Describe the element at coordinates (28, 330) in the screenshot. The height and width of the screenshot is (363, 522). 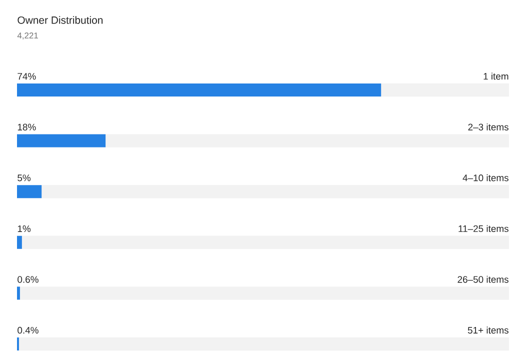
I see `data-label: 0.4%` at that location.